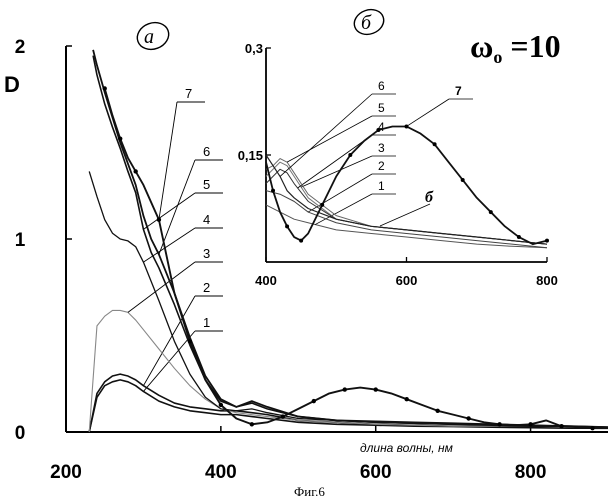 The width and height of the screenshot is (614, 500). Describe the element at coordinates (547, 280) in the screenshot. I see `inset-x-tick-label: 800` at that location.